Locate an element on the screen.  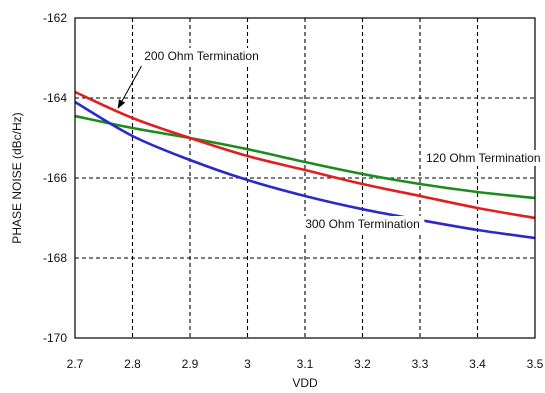
x-tick-label: 3.3 is located at coordinates (420, 364).